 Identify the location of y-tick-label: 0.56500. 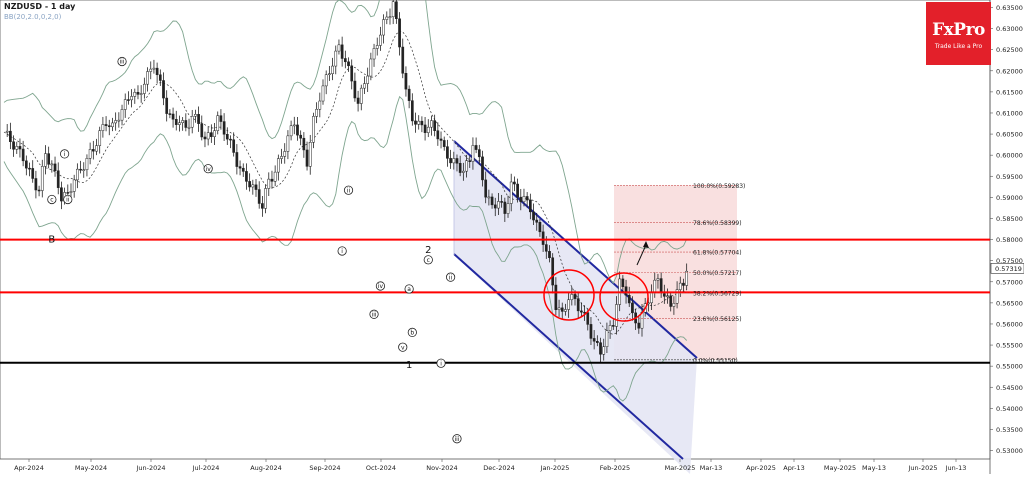
(1009, 303).